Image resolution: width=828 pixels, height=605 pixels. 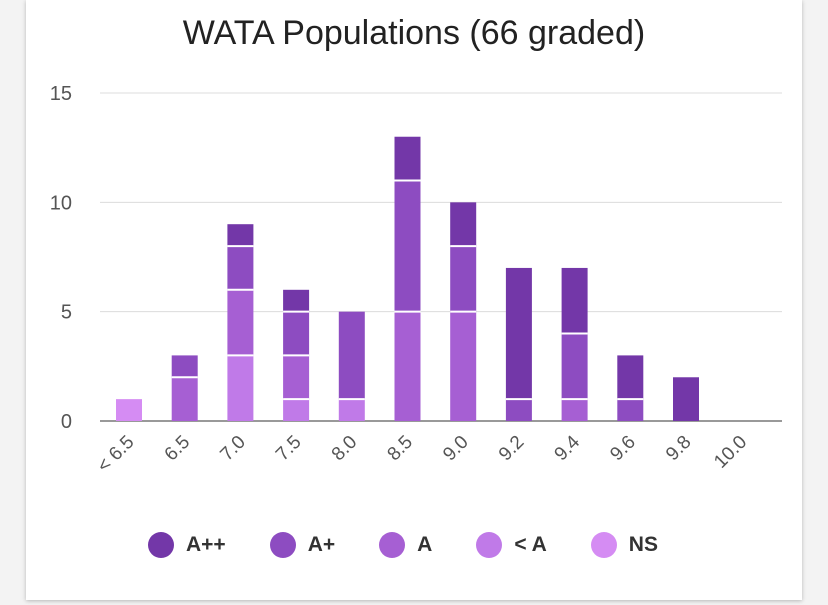 I want to click on x-tick-label: 7.5, so click(x=289, y=449).